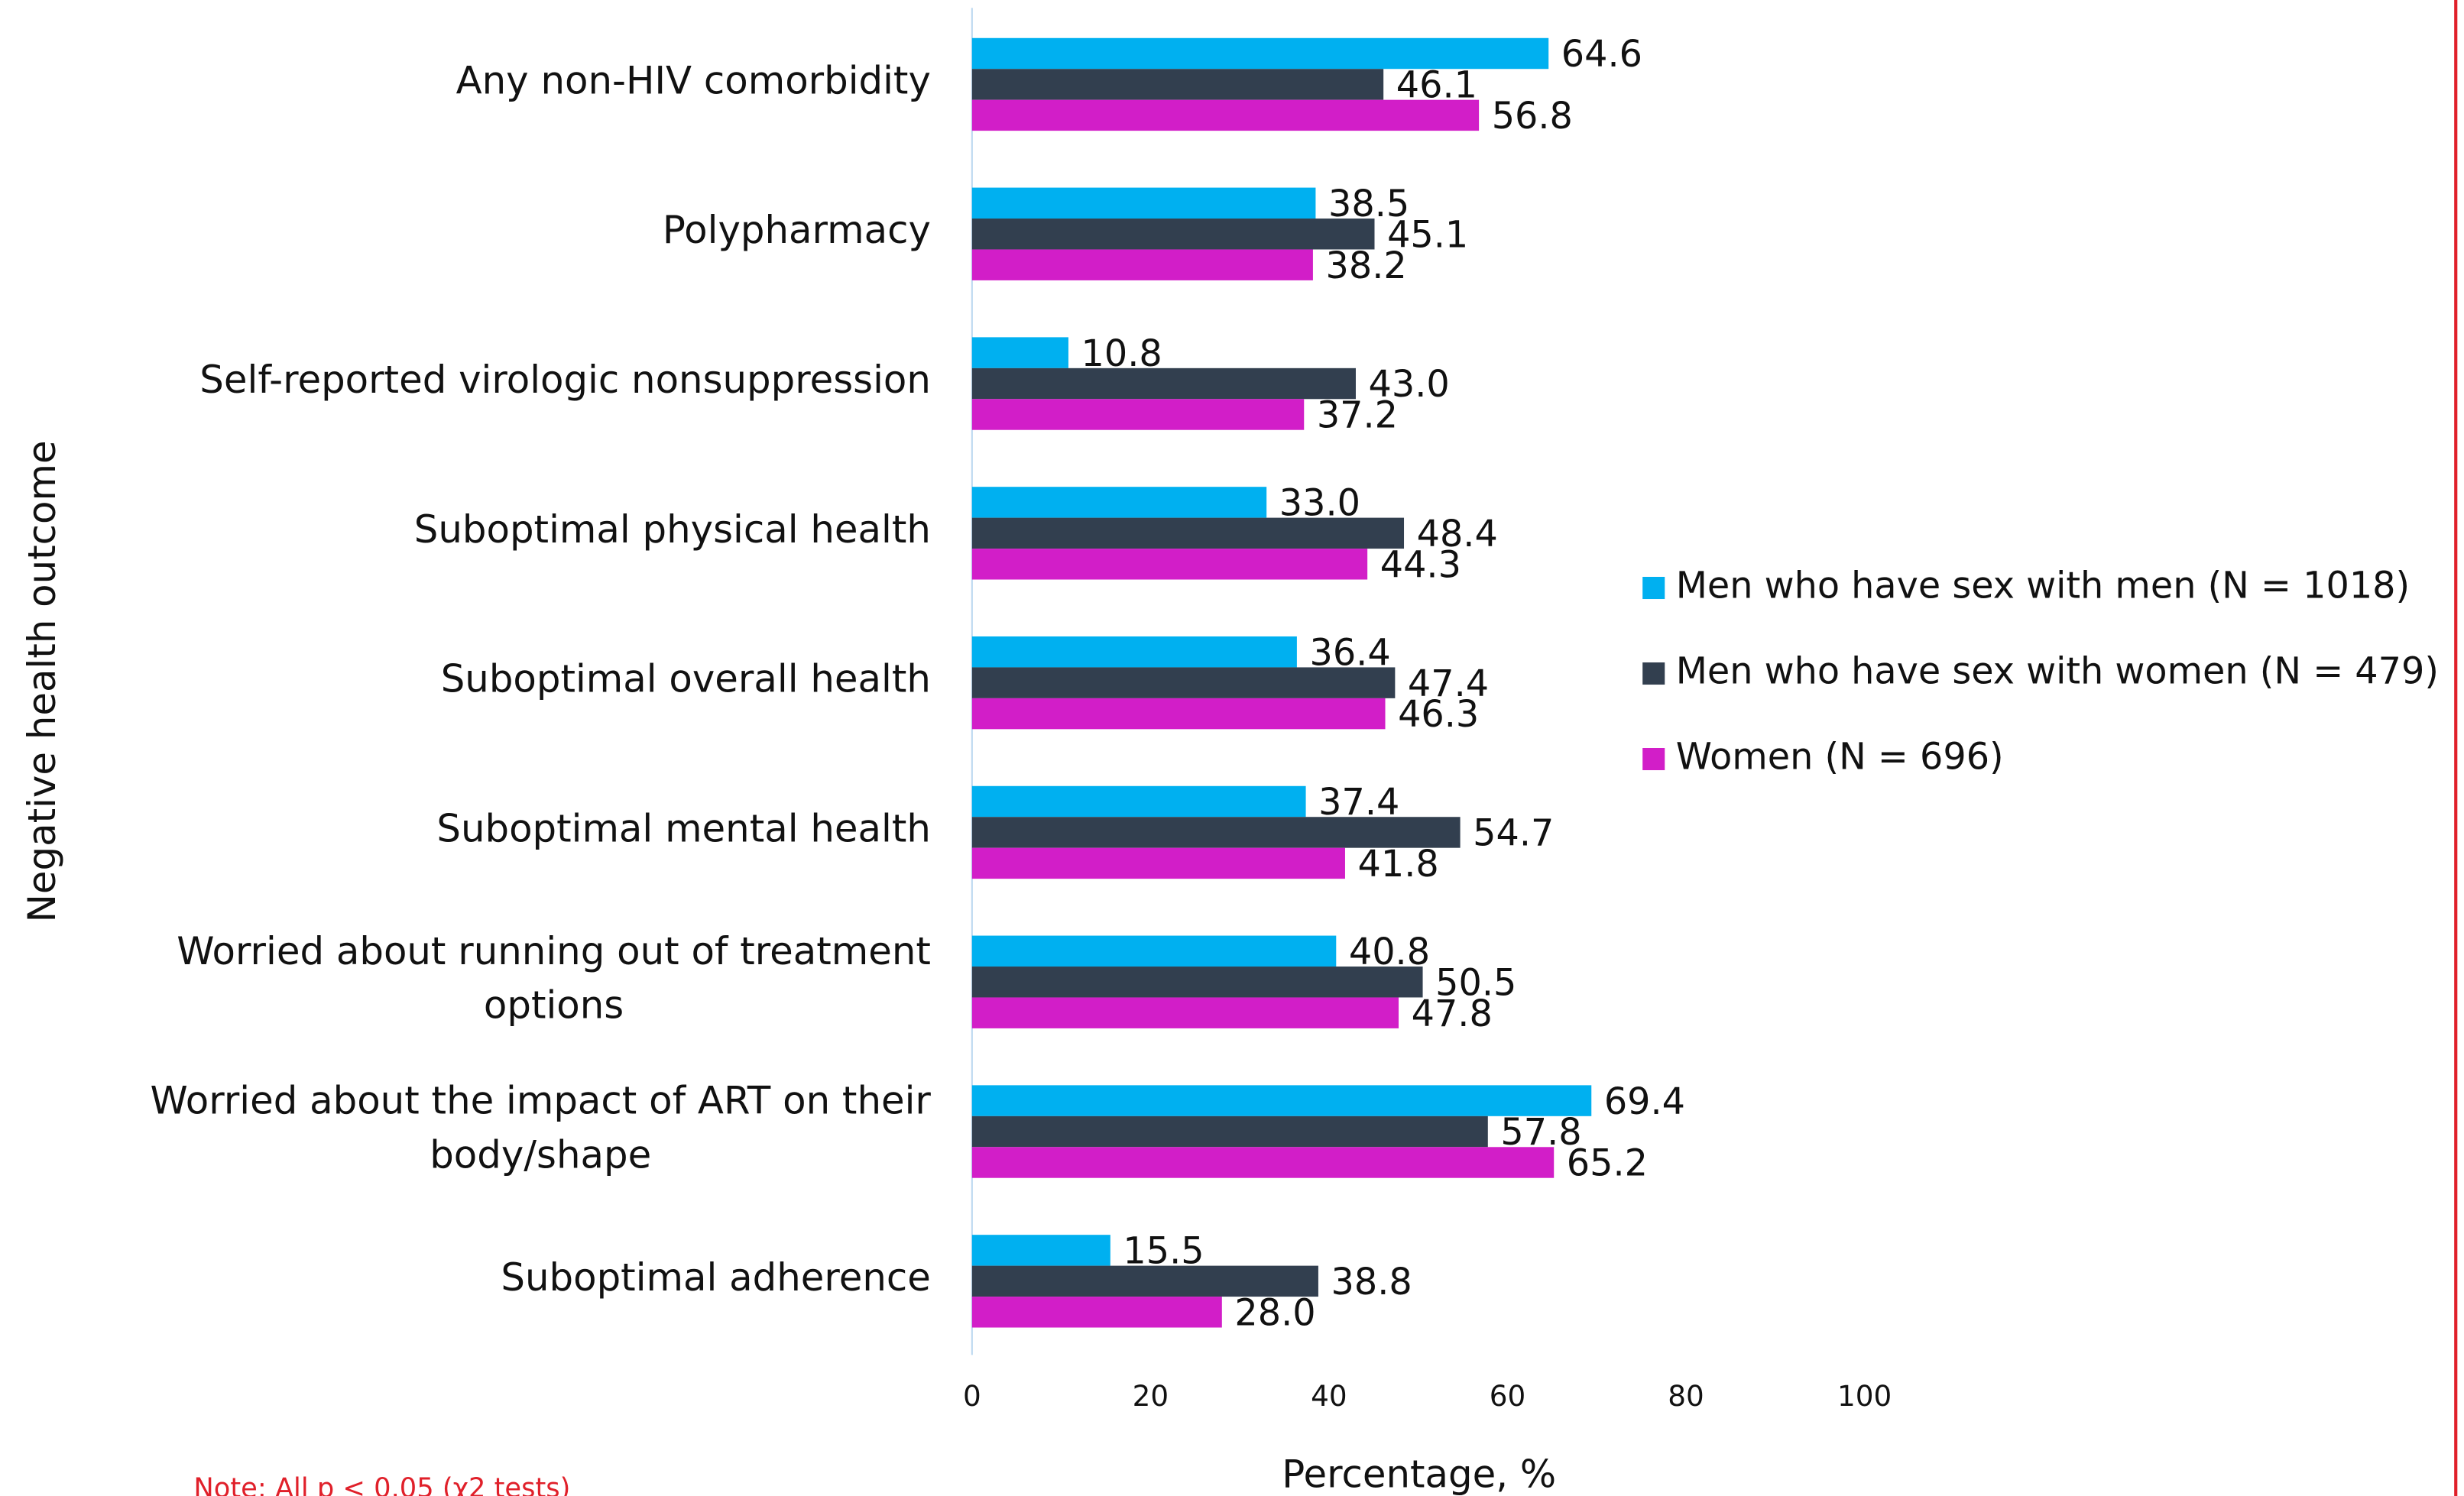 The width and height of the screenshot is (2464, 1496). Describe the element at coordinates (672, 529) in the screenshot. I see `category-label: Suboptimal physical health` at that location.